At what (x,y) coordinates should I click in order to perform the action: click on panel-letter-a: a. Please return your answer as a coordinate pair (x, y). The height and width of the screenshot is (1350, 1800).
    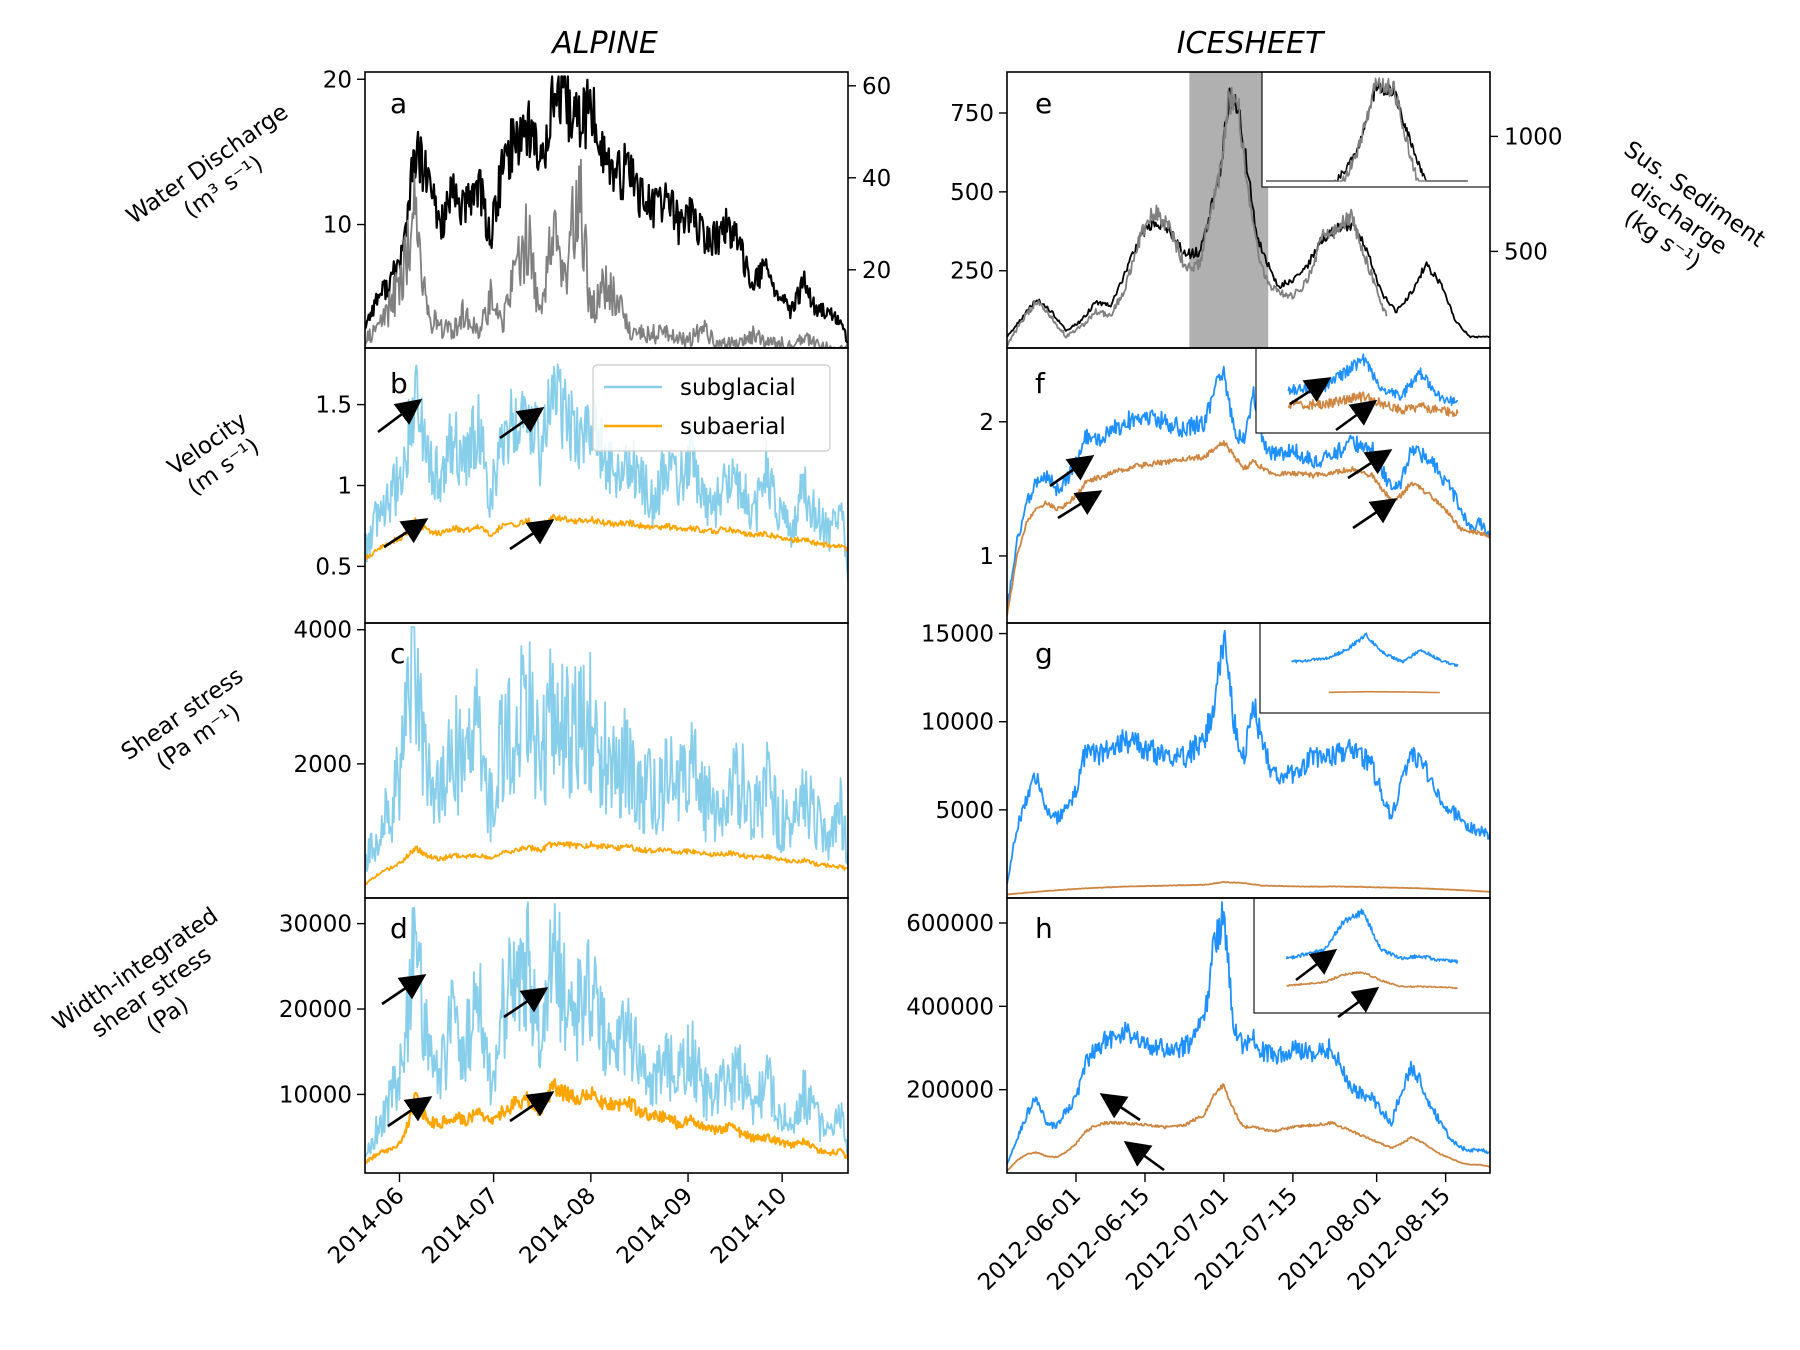
    Looking at the image, I should click on (398, 103).